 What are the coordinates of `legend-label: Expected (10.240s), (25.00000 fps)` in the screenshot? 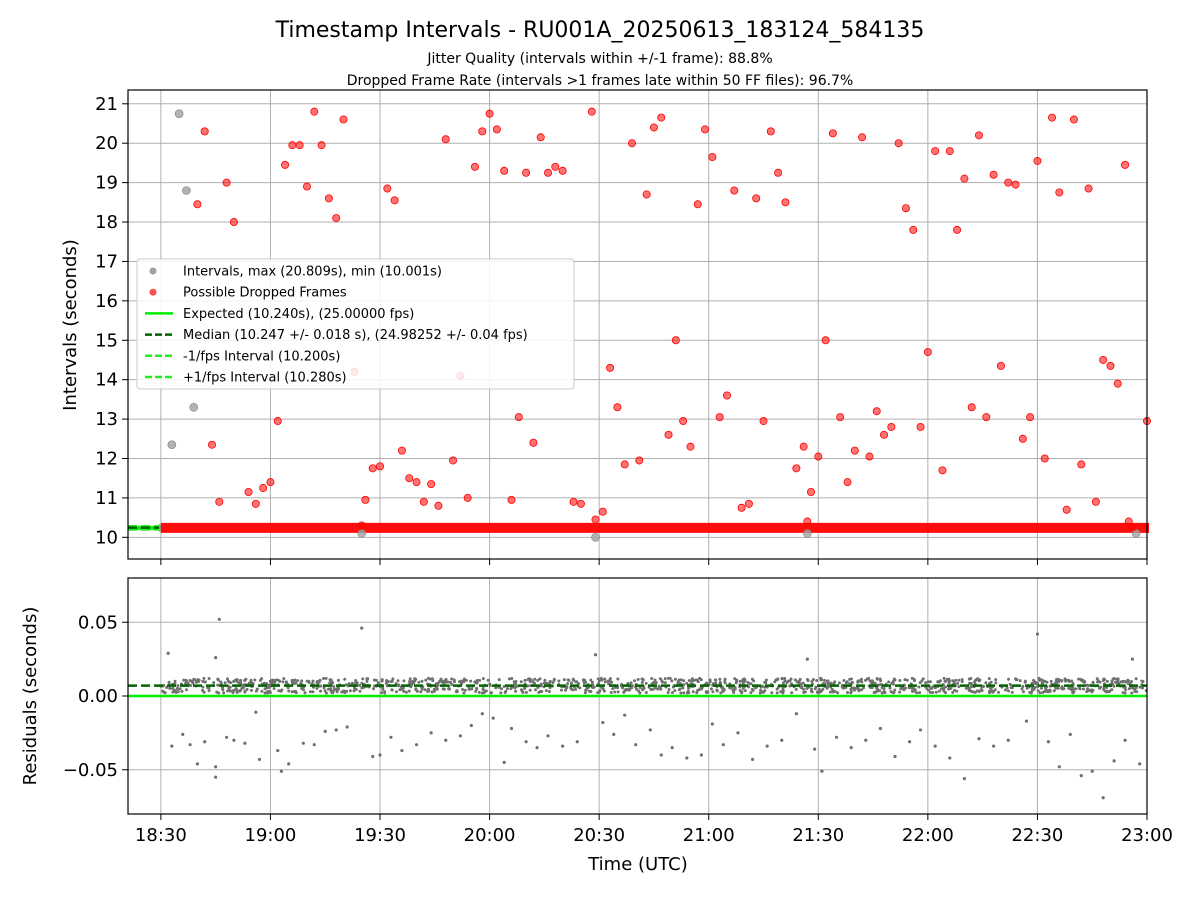 It's located at (298, 314).